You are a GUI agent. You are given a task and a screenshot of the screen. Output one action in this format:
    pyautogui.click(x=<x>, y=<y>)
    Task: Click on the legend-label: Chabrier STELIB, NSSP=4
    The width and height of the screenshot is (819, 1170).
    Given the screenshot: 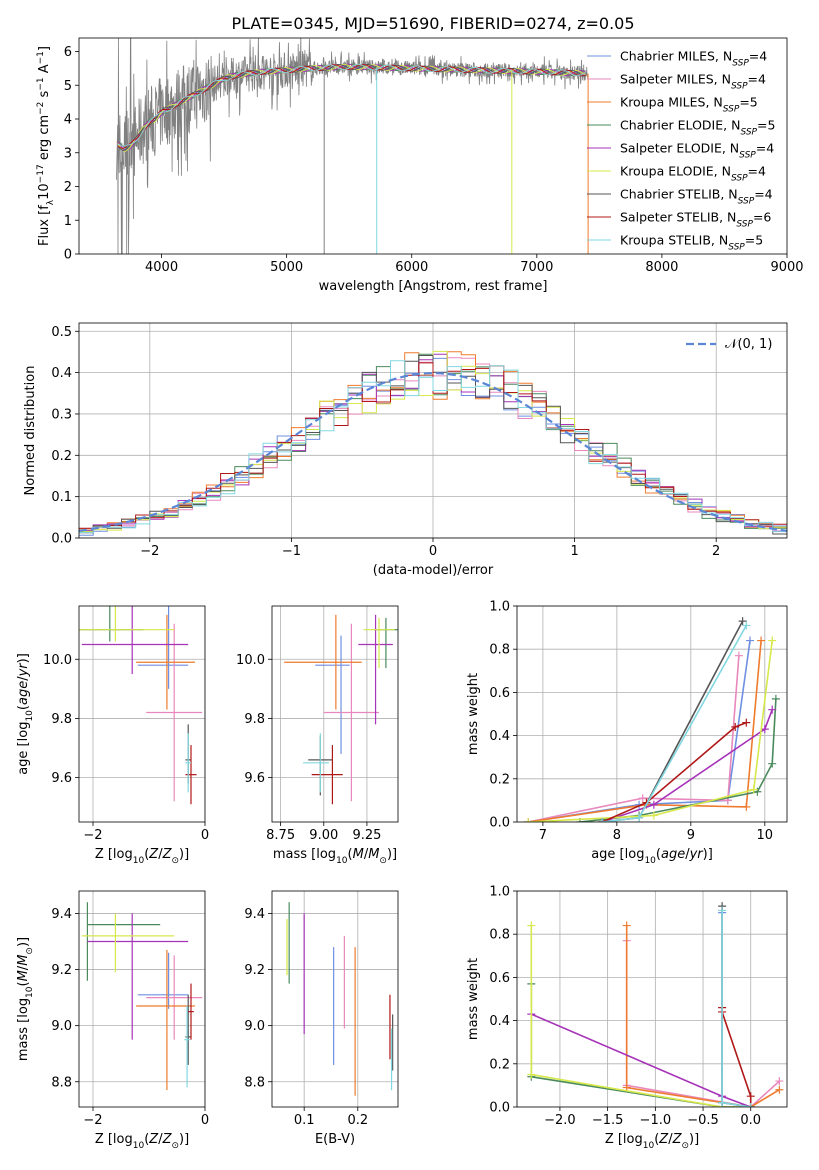 What is the action you would take?
    pyautogui.click(x=696, y=197)
    